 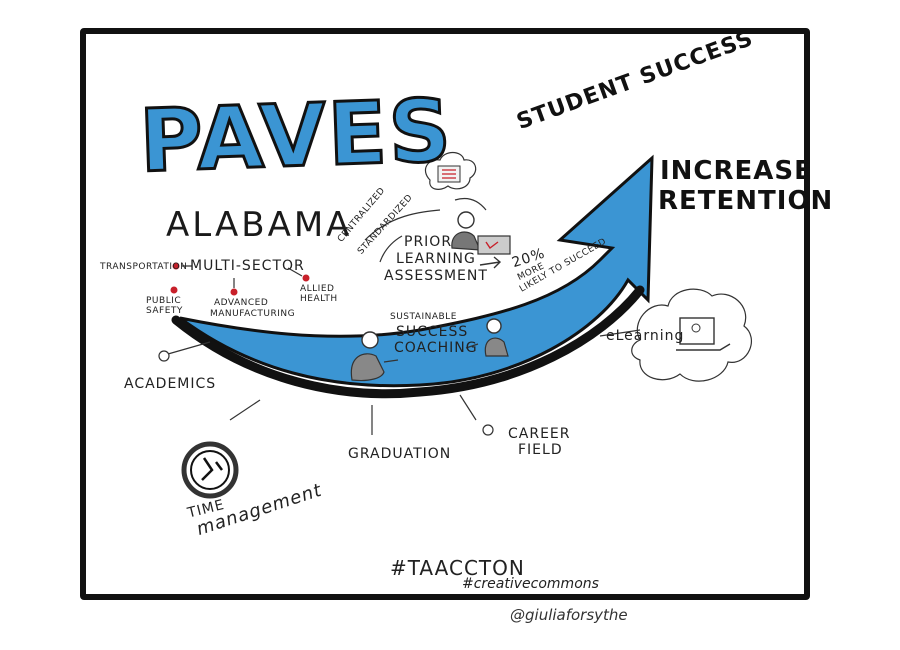 I want to click on multi-sector-label: MULTI-SECTOR, so click(x=247, y=266).